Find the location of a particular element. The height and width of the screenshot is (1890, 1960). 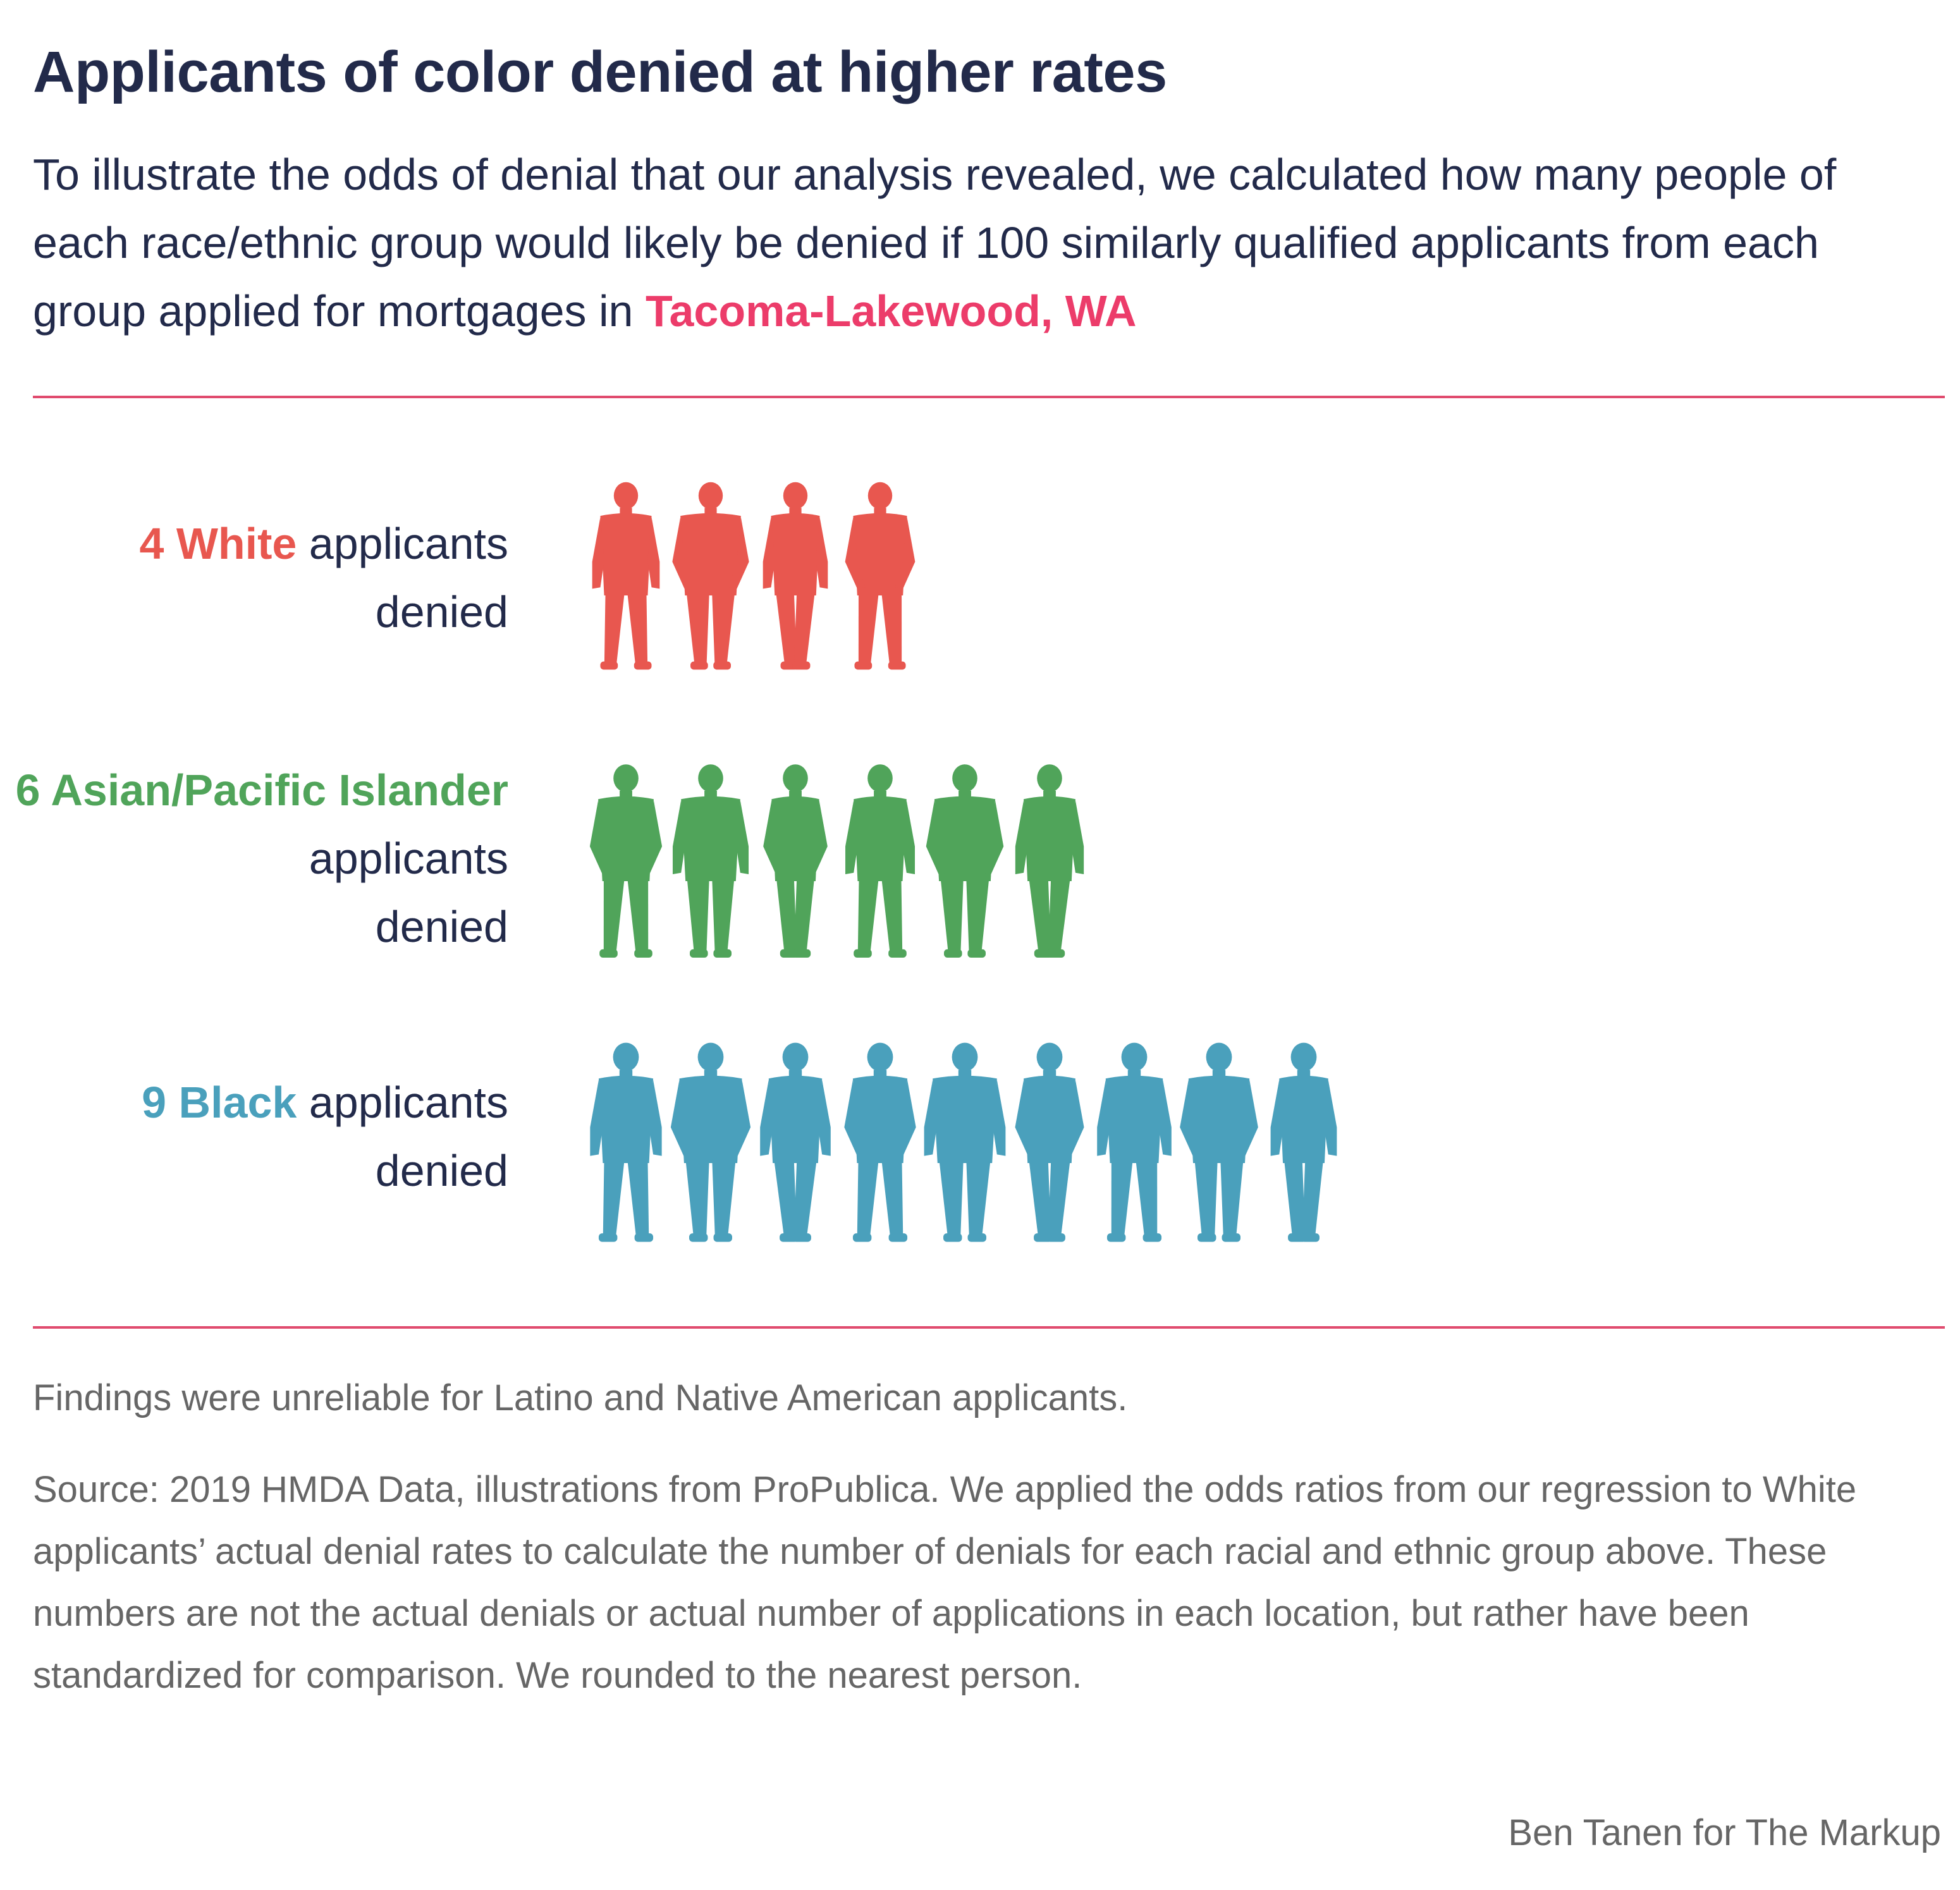

top-divider is located at coordinates (989, 397).